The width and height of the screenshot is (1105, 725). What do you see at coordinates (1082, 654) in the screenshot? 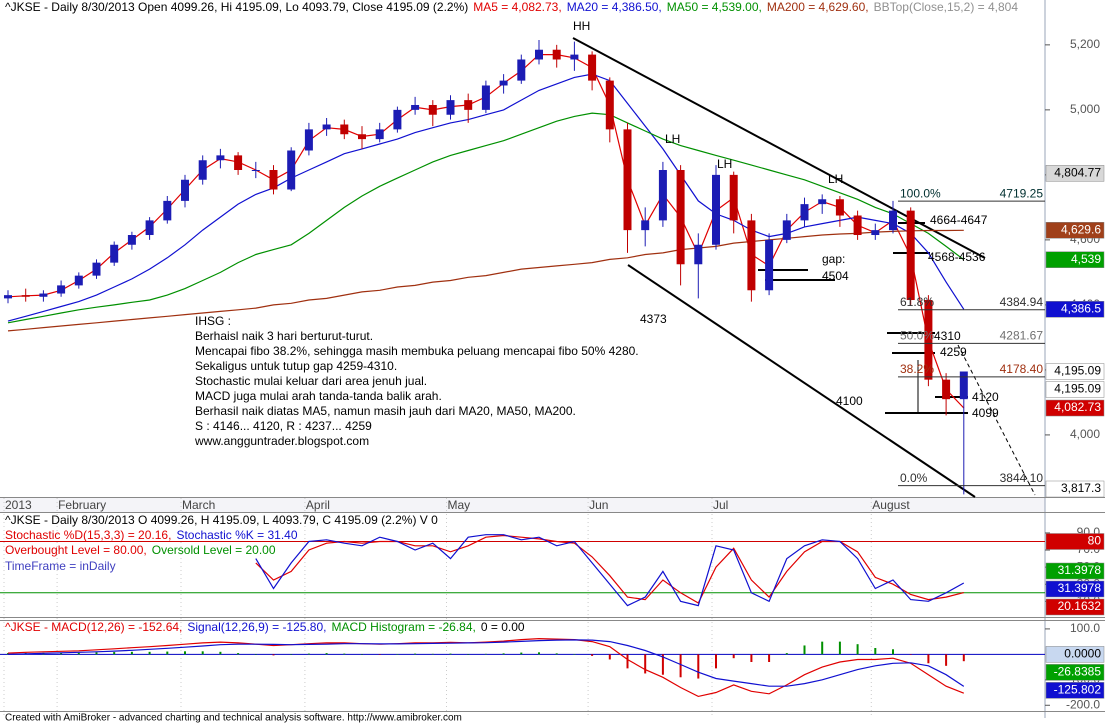
I see `value-box-label: 0.0000` at bounding box center [1082, 654].